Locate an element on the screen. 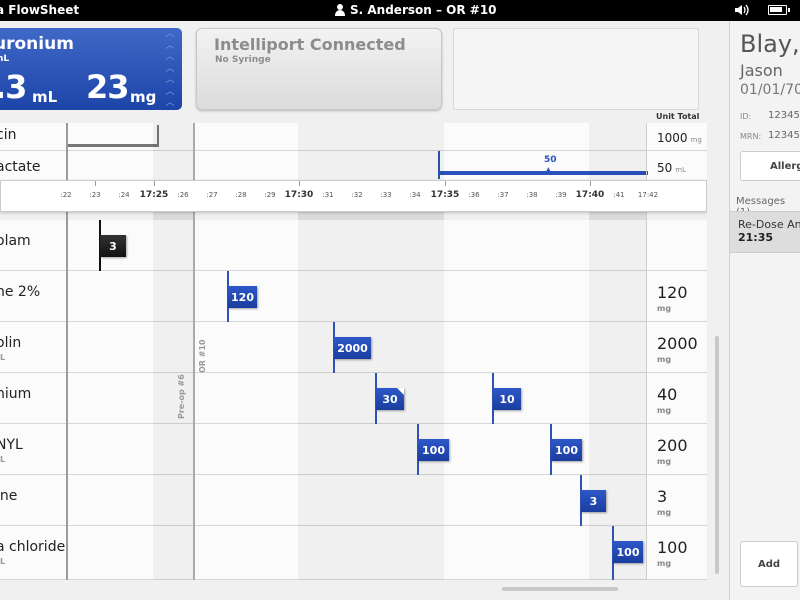 This screenshot has width=800, height=600. add-button: Add is located at coordinates (769, 564).